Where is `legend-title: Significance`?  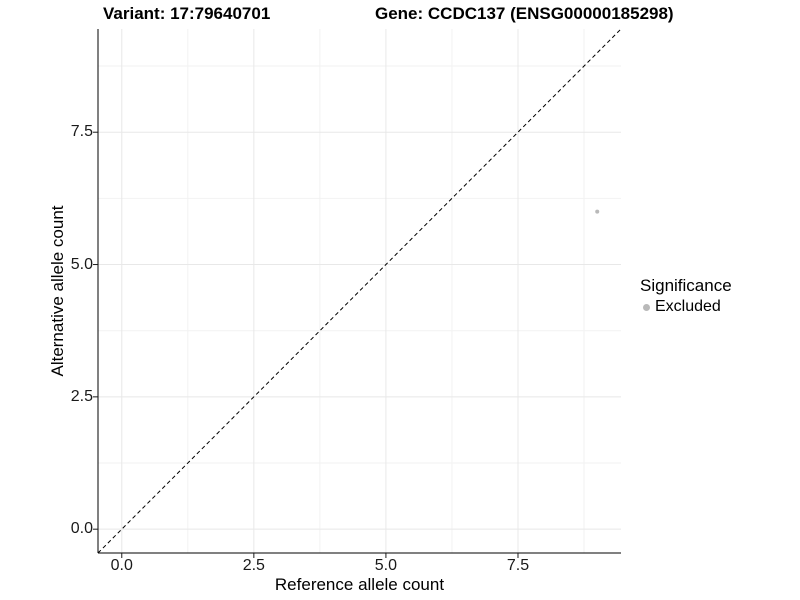 legend-title: Significance is located at coordinates (686, 285).